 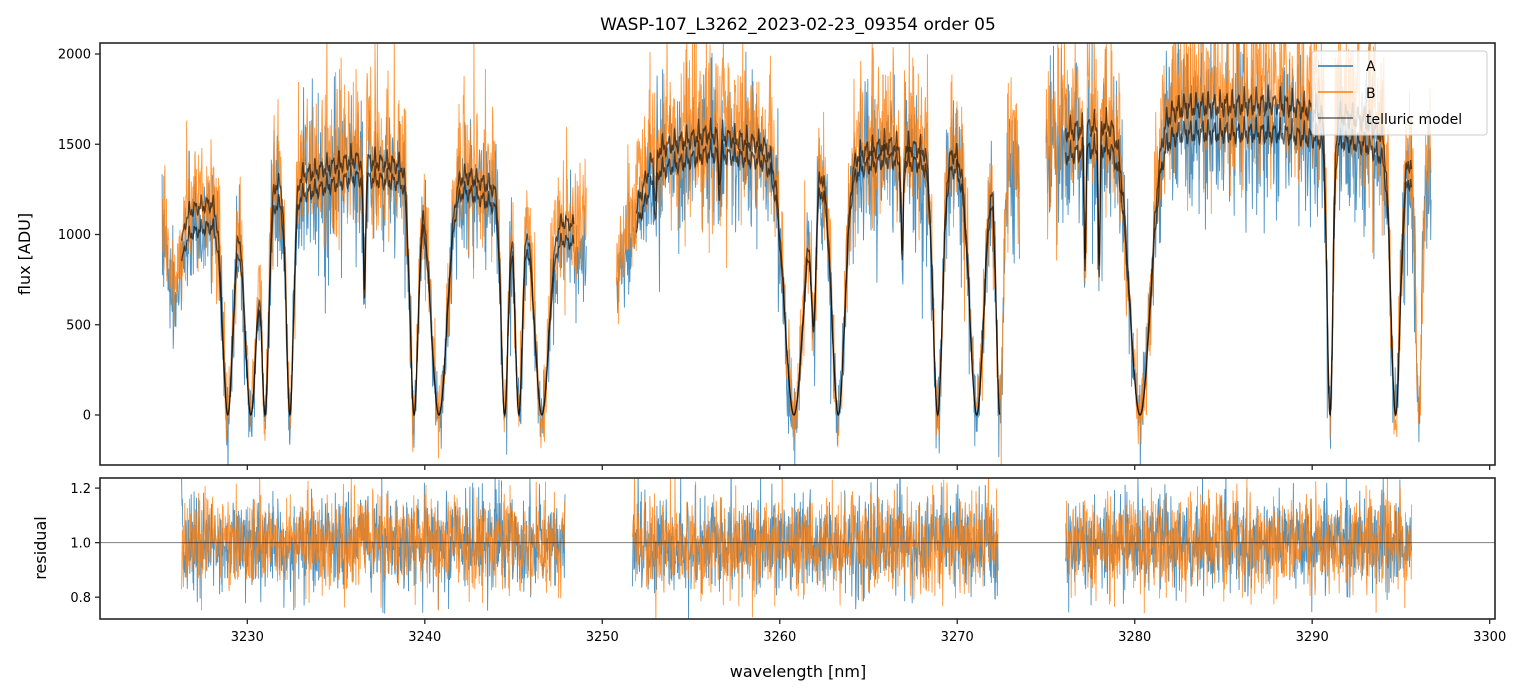 What do you see at coordinates (1371, 94) in the screenshot?
I see `legend-label-b: B` at bounding box center [1371, 94].